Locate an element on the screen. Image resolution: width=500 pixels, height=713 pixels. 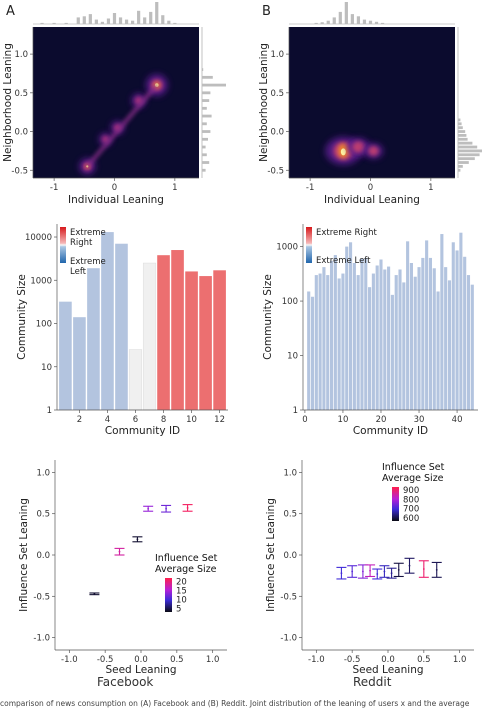
fb-x-tick-label: 0.5 is located at coordinates (177, 660).